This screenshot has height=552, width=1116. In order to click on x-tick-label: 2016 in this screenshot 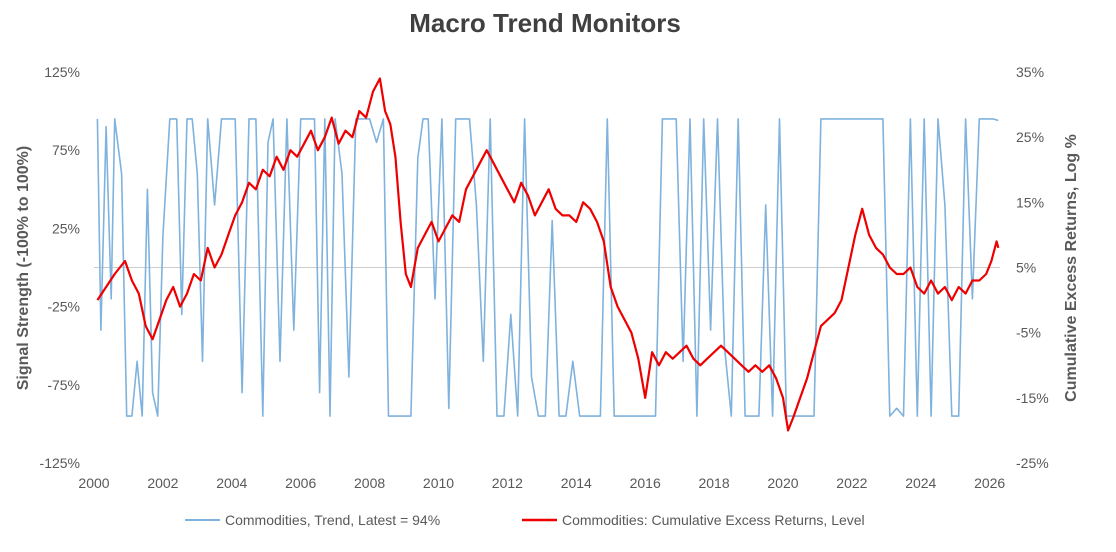, I will do `click(645, 483)`.